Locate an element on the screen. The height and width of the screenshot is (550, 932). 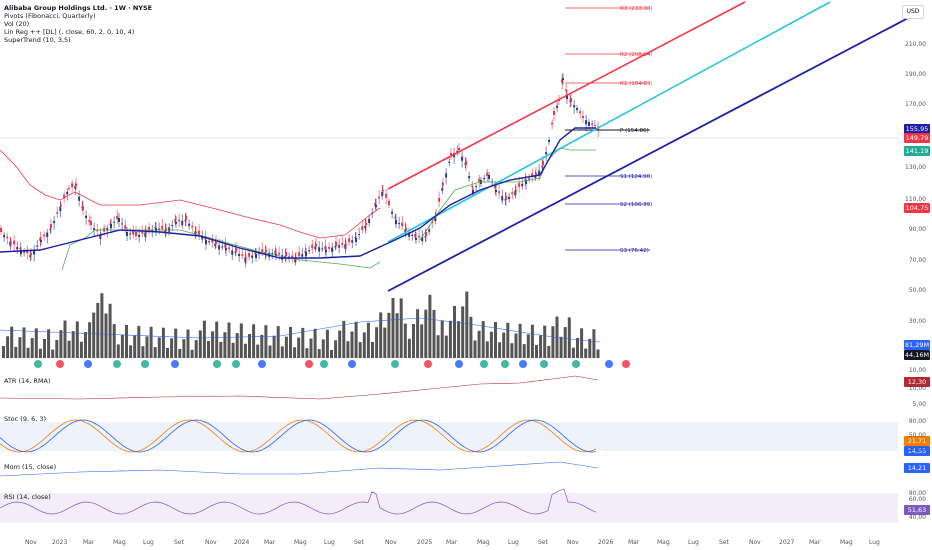
mom-label: Mom (15, close) is located at coordinates (30, 467).